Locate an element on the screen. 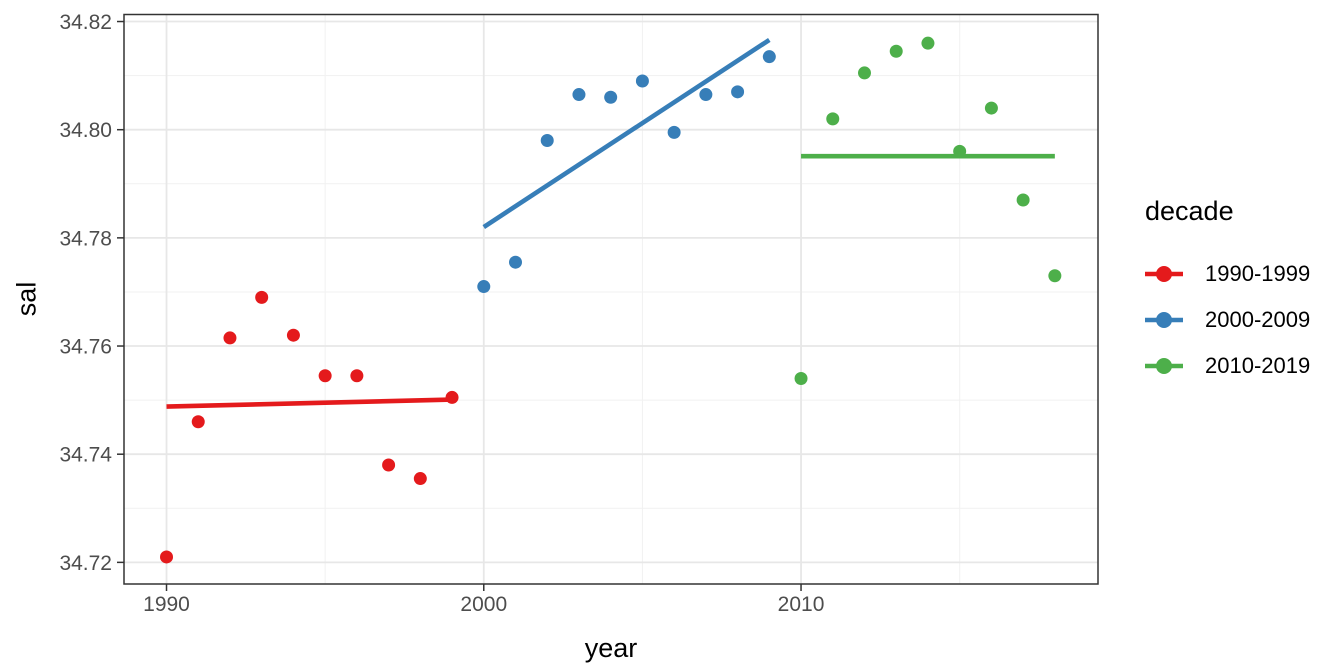 This screenshot has width=1344, height=672. trend-line-2000-2009 is located at coordinates (626, 133).